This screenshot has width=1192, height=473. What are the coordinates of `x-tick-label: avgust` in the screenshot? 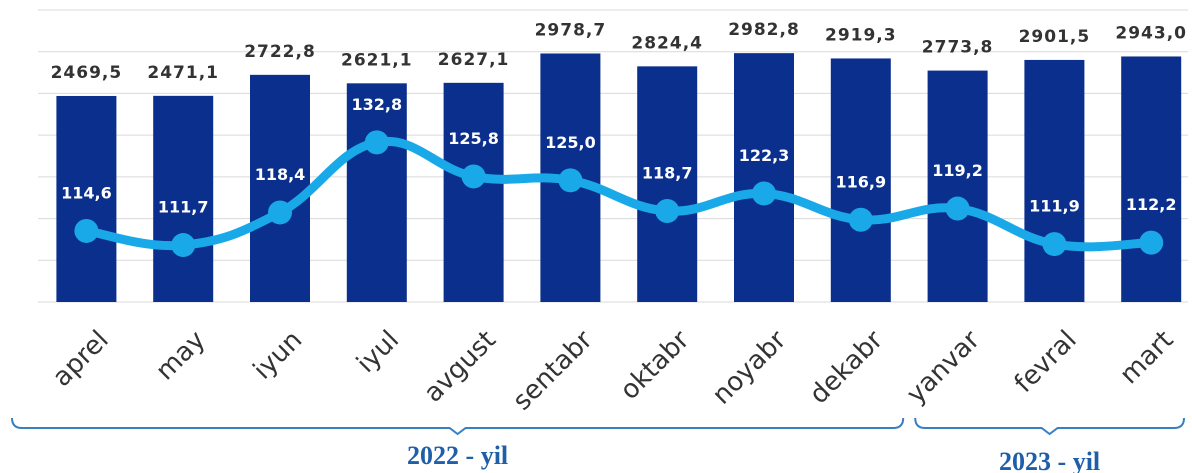 It's located at (459, 366).